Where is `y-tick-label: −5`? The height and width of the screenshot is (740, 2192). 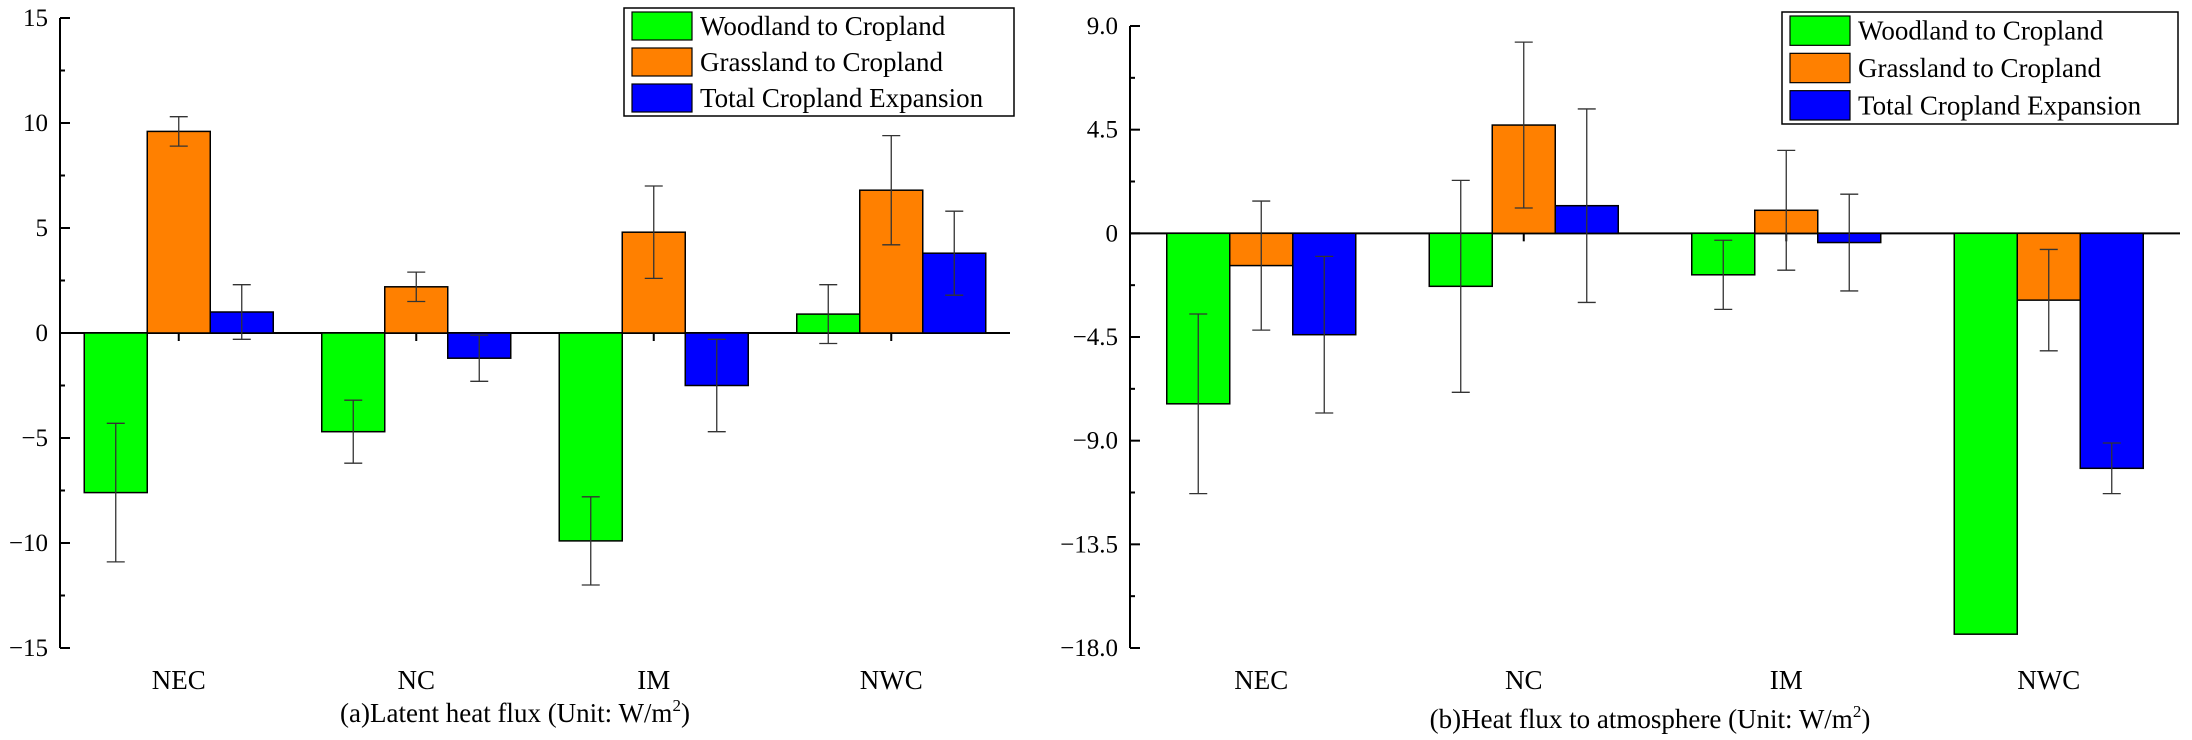 y-tick-label: −5 is located at coordinates (34, 438).